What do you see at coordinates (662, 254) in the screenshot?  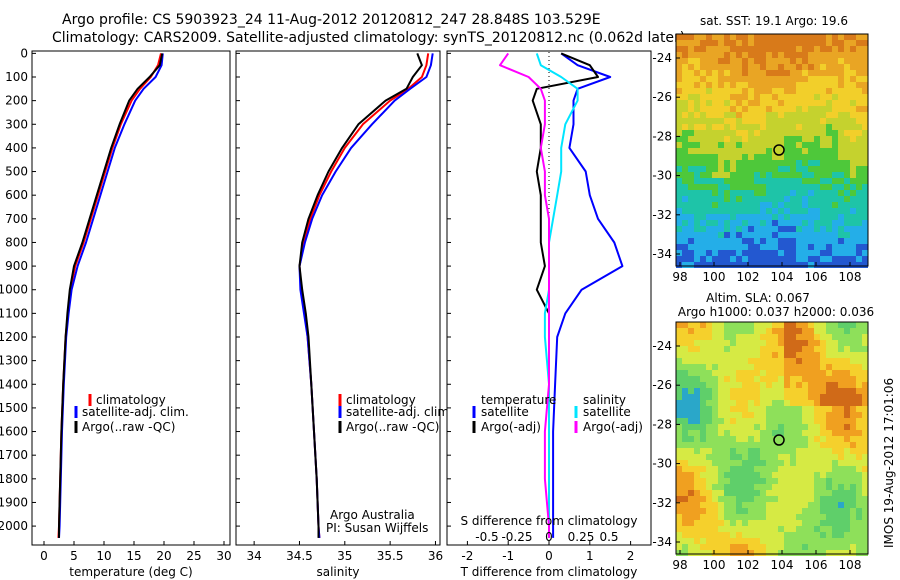 I see `map-y-tick-label: -34` at bounding box center [662, 254].